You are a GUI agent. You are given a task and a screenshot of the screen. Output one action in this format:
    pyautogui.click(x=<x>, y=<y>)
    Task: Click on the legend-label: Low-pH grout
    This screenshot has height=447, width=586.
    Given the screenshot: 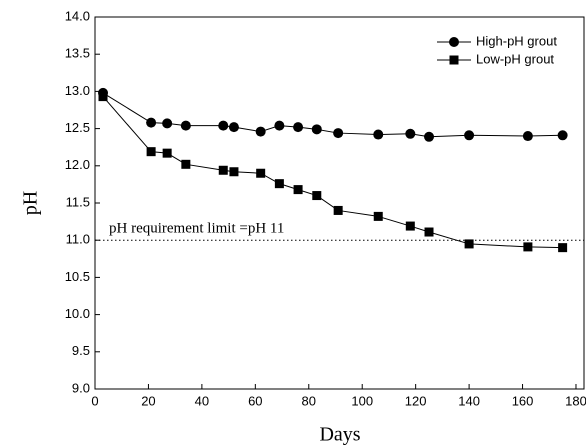 What is the action you would take?
    pyautogui.click(x=515, y=58)
    